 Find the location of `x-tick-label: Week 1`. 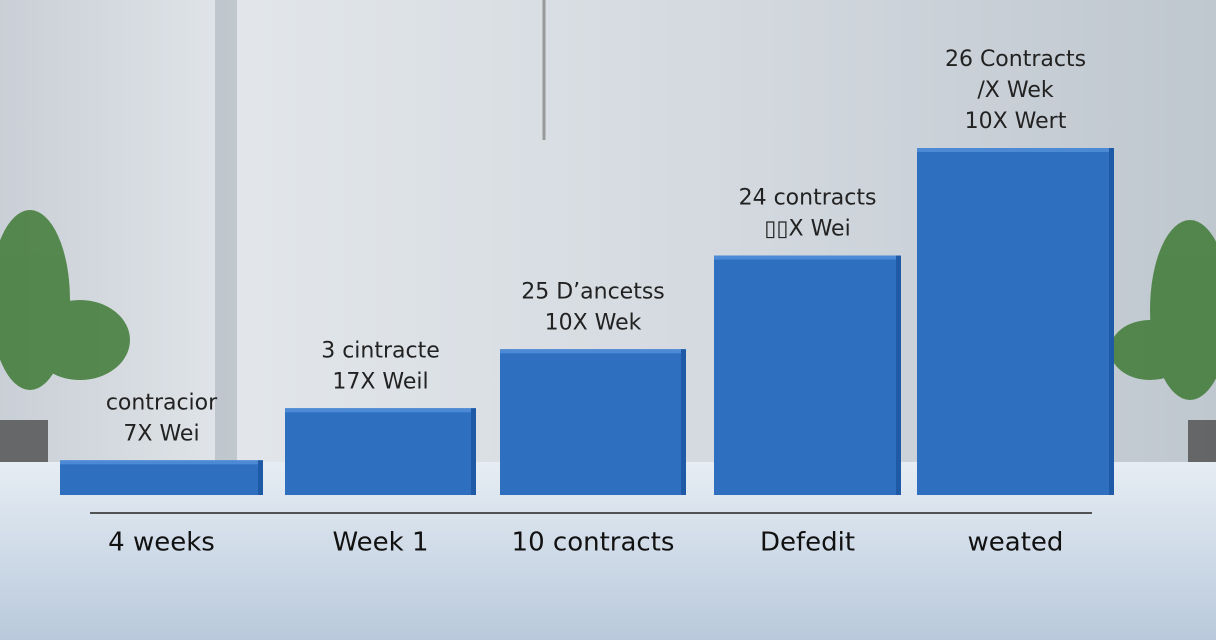

x-tick-label: Week 1 is located at coordinates (380, 543).